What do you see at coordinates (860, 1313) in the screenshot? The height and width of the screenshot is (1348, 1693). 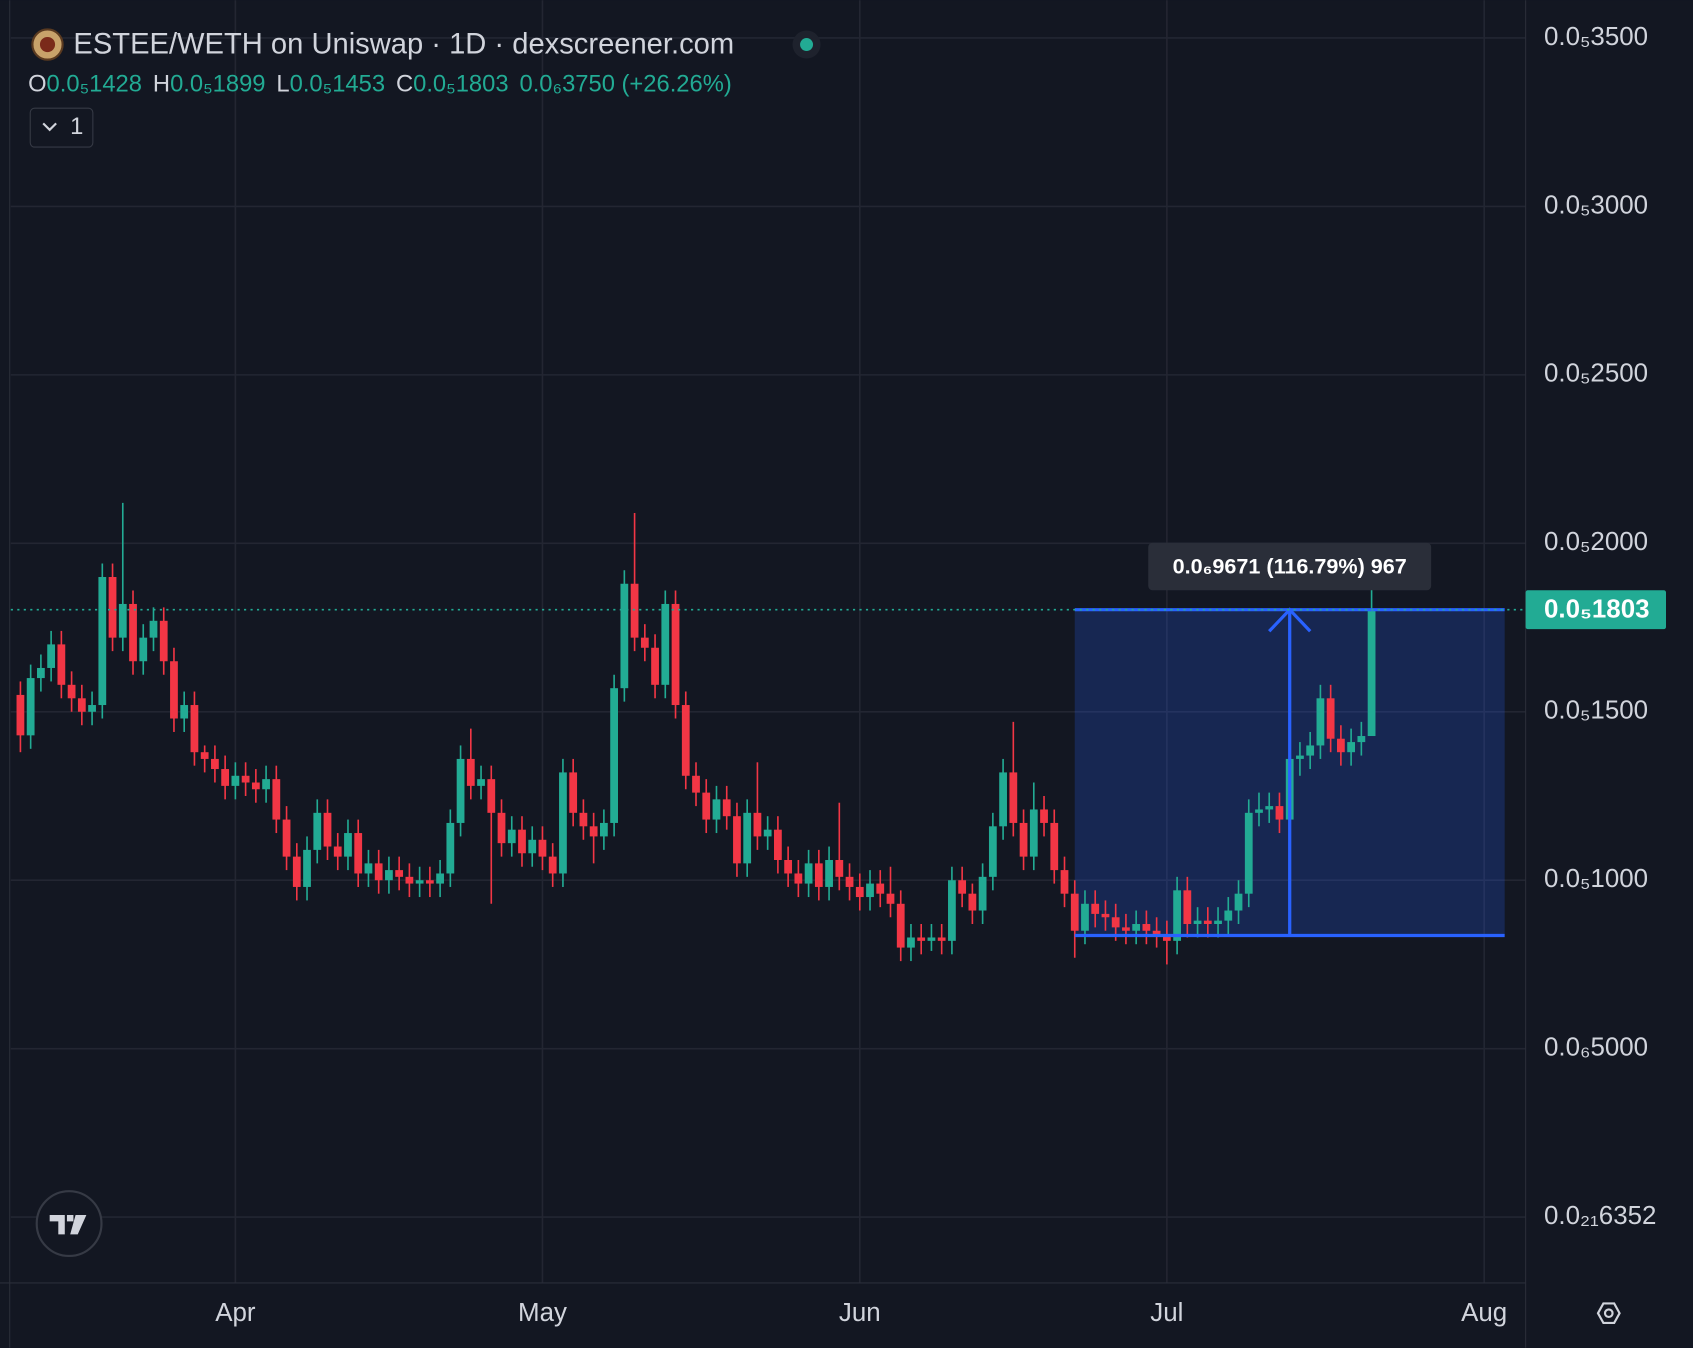 I see `x-tick-label: Jun` at bounding box center [860, 1313].